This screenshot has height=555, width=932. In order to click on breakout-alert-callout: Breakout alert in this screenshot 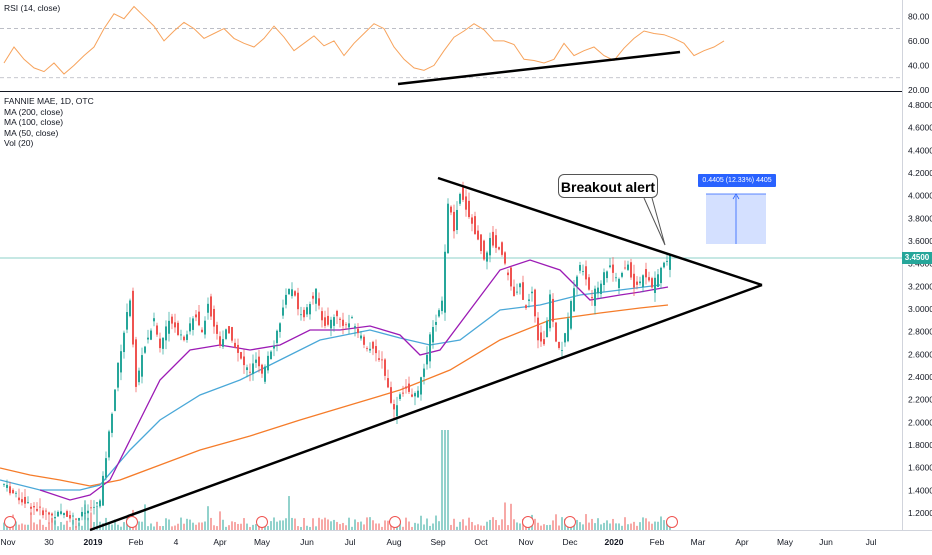, I will do `click(608, 186)`.